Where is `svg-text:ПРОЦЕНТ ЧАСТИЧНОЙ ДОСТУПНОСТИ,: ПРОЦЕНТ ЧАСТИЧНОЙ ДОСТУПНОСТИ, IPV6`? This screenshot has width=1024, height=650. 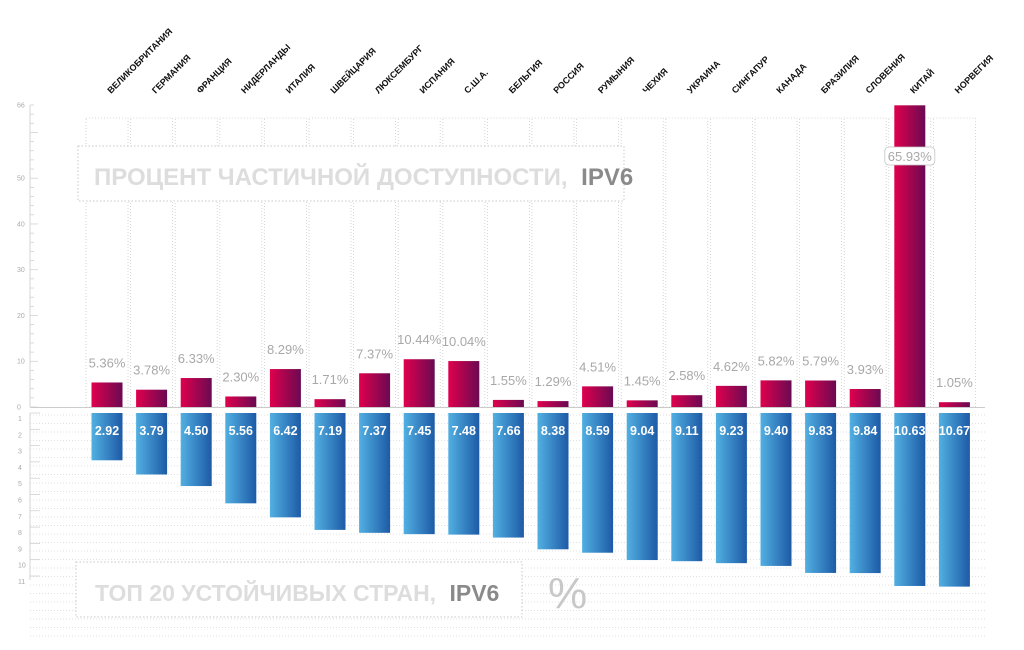 svg-text:ПРОЦЕНТ ЧАСТИЧНОЙ ДОСТУПНОСТИ,: ПРОЦЕНТ ЧАСТИЧНОЙ ДОСТУПНОСТИ, IPV6 is located at coordinates (363, 177).